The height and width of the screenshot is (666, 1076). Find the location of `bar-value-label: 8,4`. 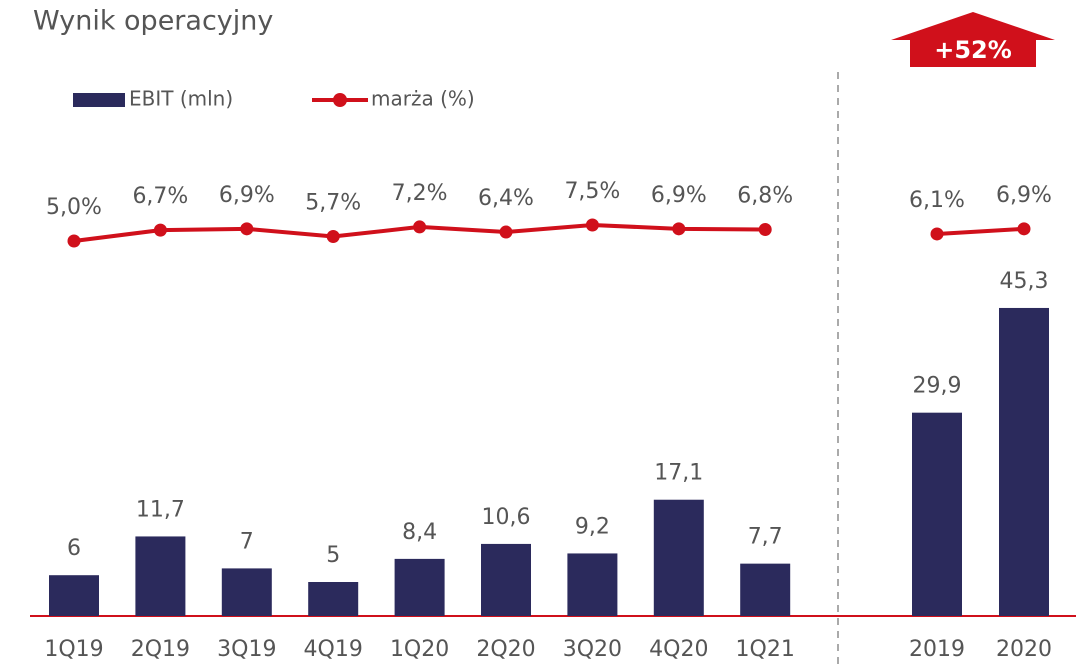

bar-value-label: 8,4 is located at coordinates (419, 532).